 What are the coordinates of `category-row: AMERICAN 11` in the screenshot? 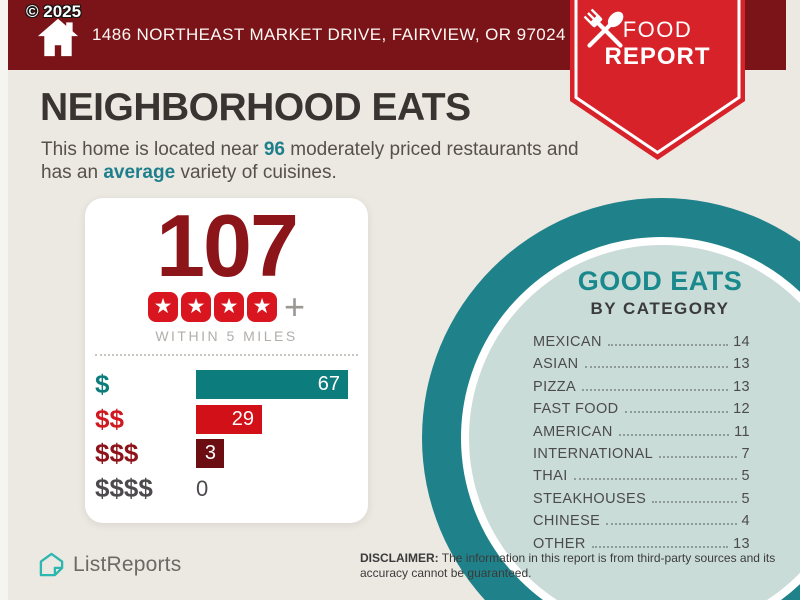 It's located at (641, 435).